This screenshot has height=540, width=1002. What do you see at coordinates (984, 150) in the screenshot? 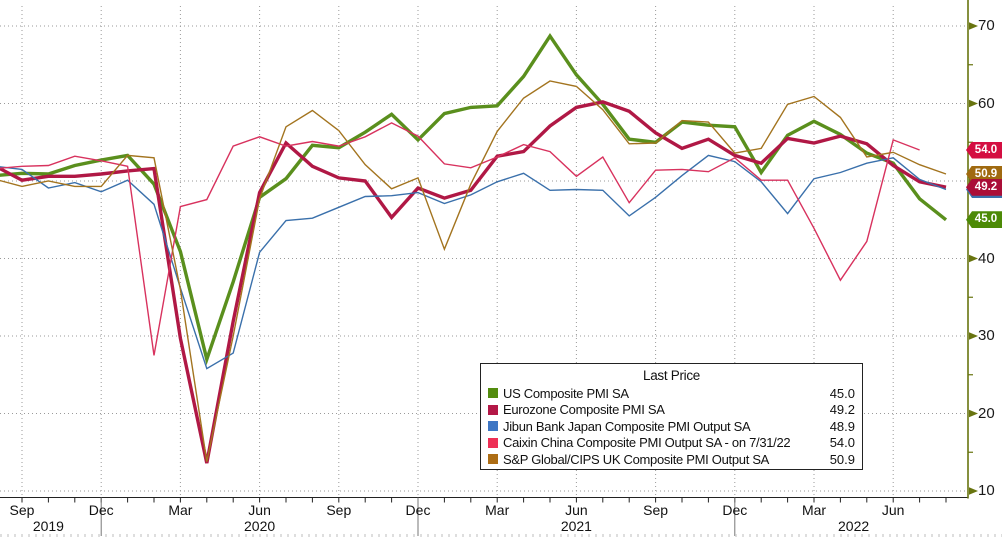
I see `last-price-badge: 54.0` at bounding box center [984, 150].